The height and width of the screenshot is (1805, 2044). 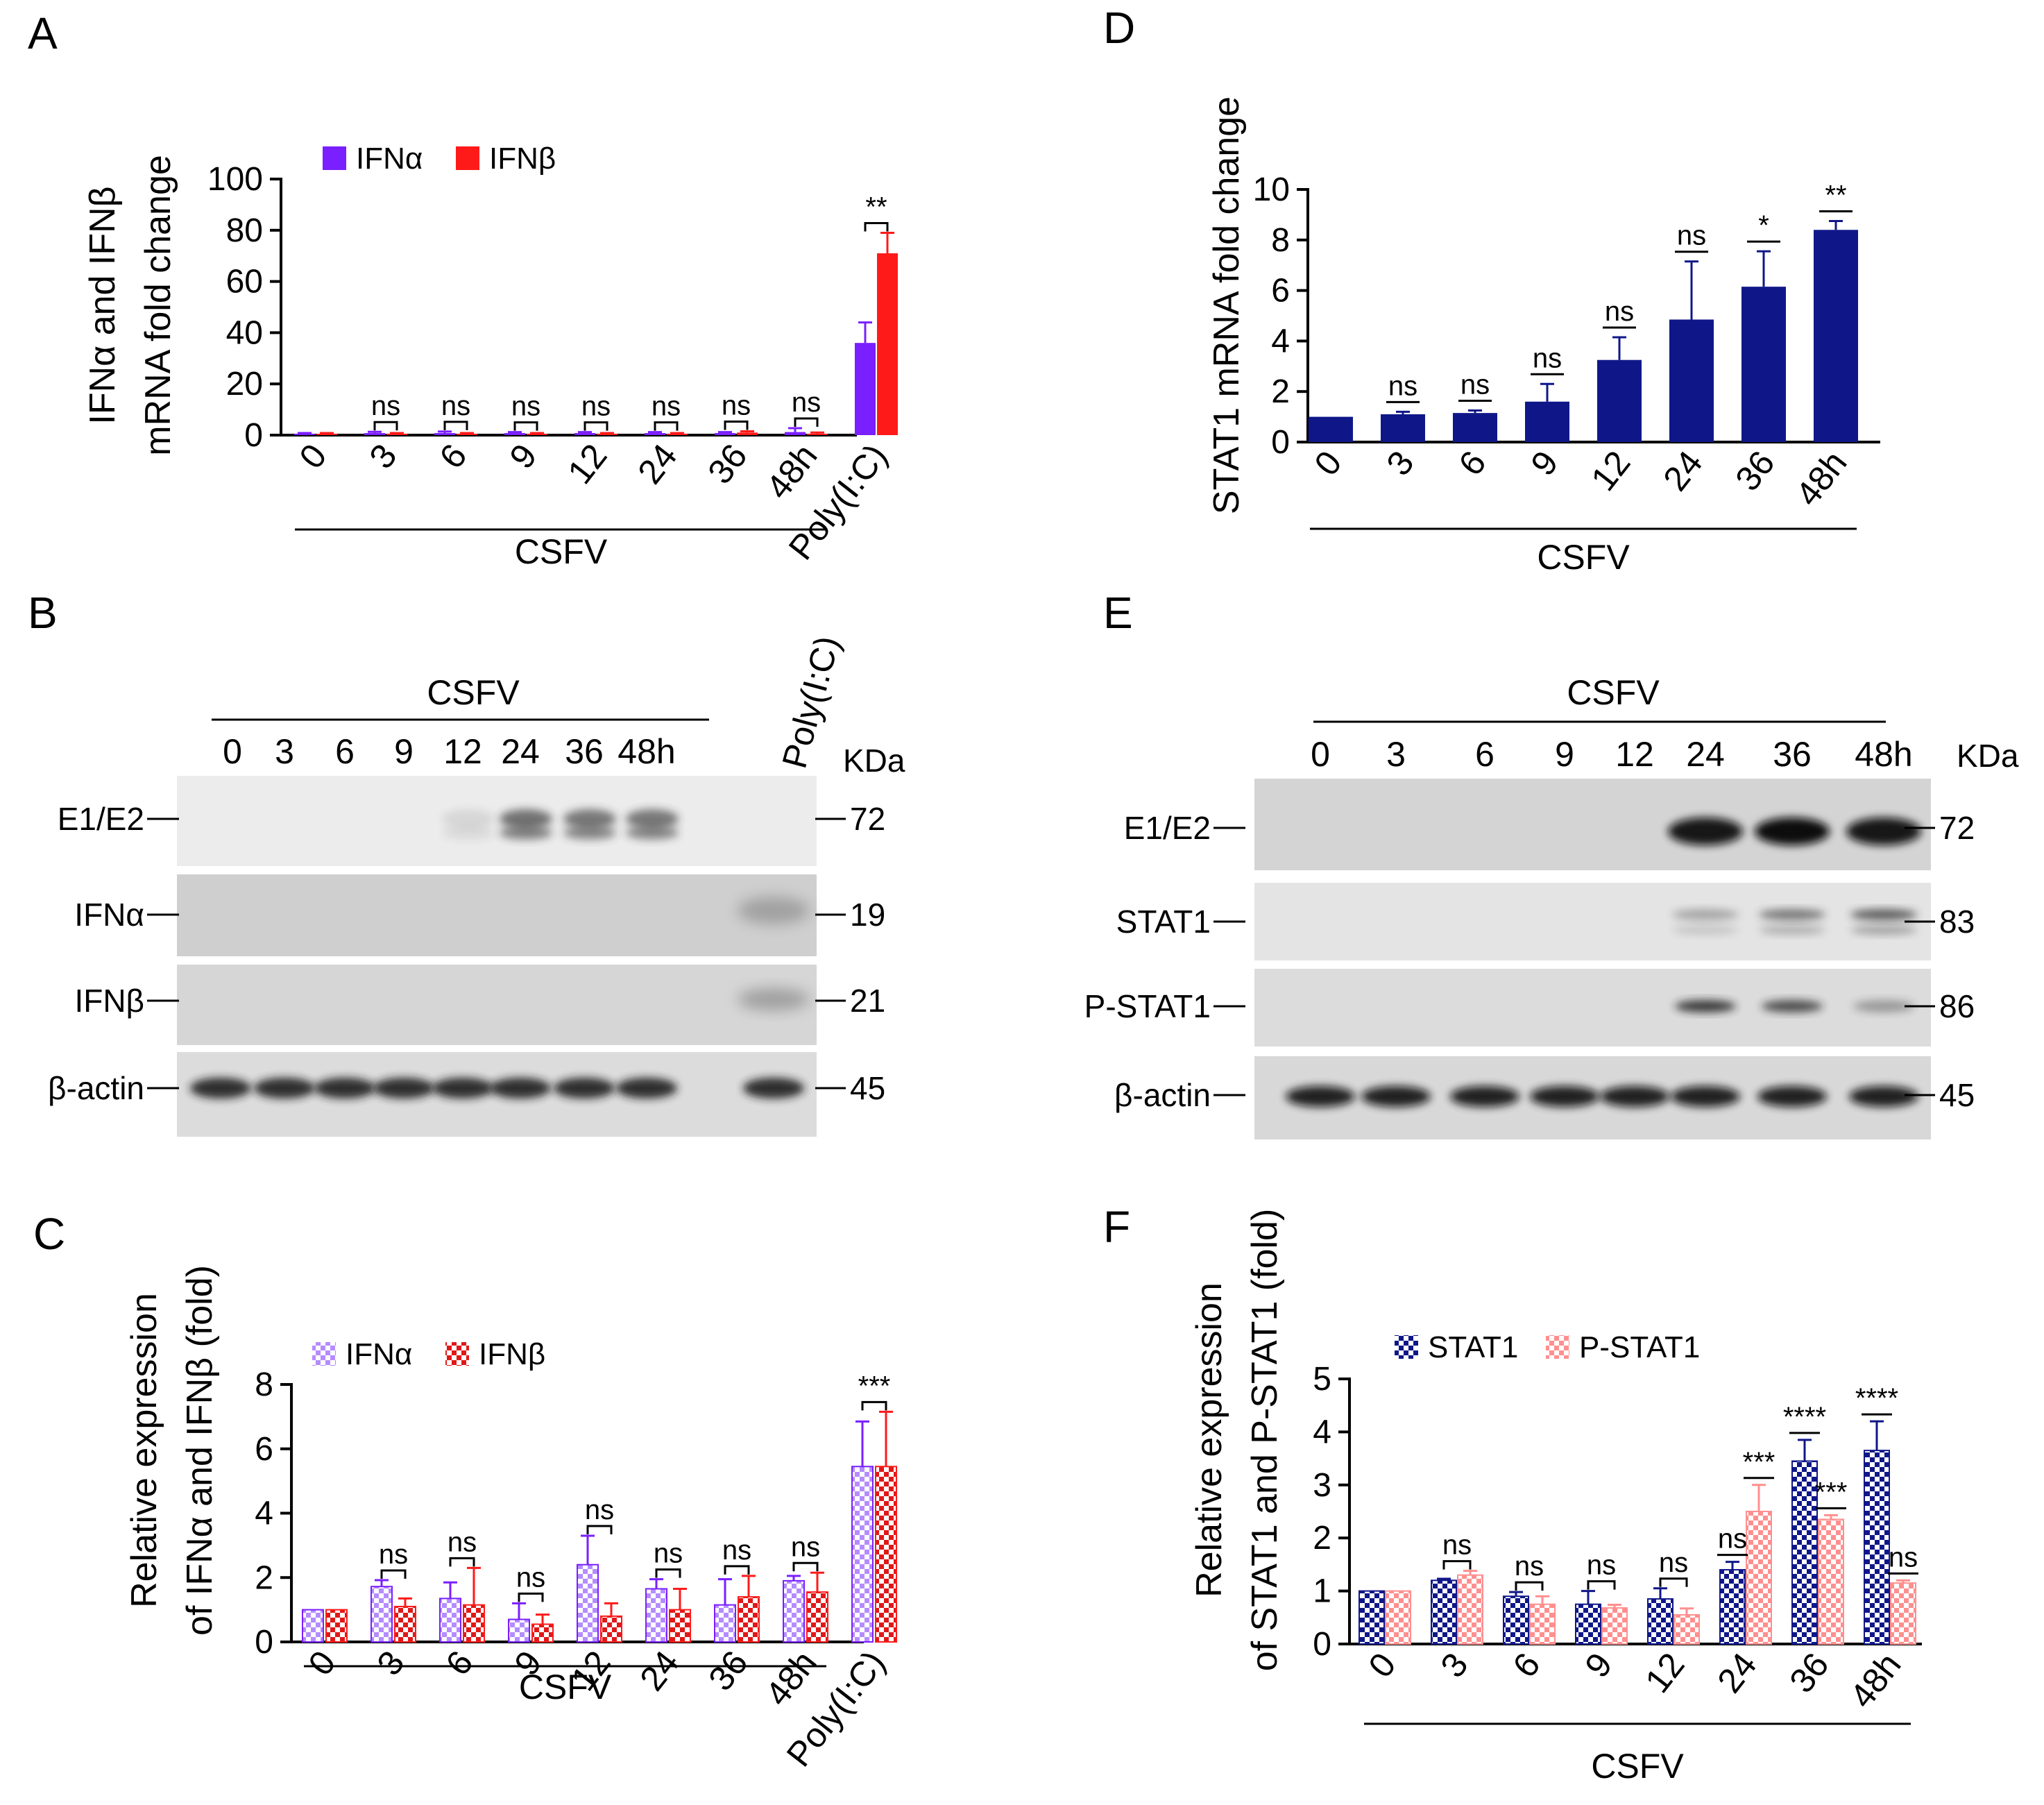 I want to click on legend-label: STAT1, so click(x=1473, y=1347).